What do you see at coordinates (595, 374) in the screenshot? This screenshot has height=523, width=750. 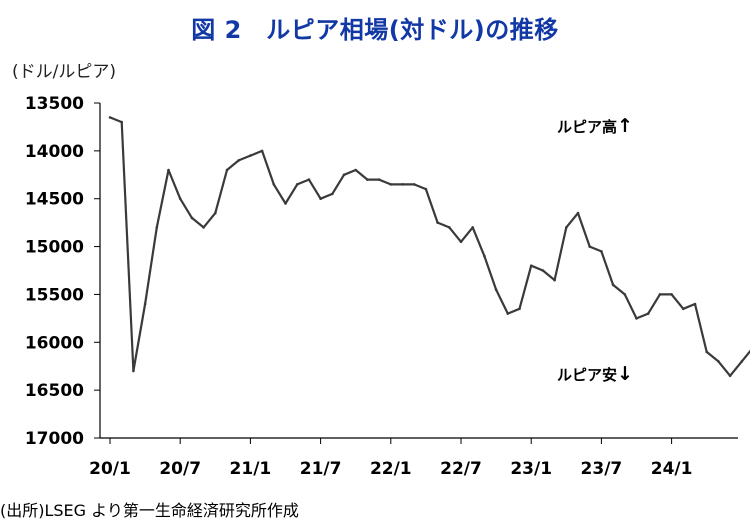 I see `annotation-rupiah-weak: ルピア安↓` at bounding box center [595, 374].